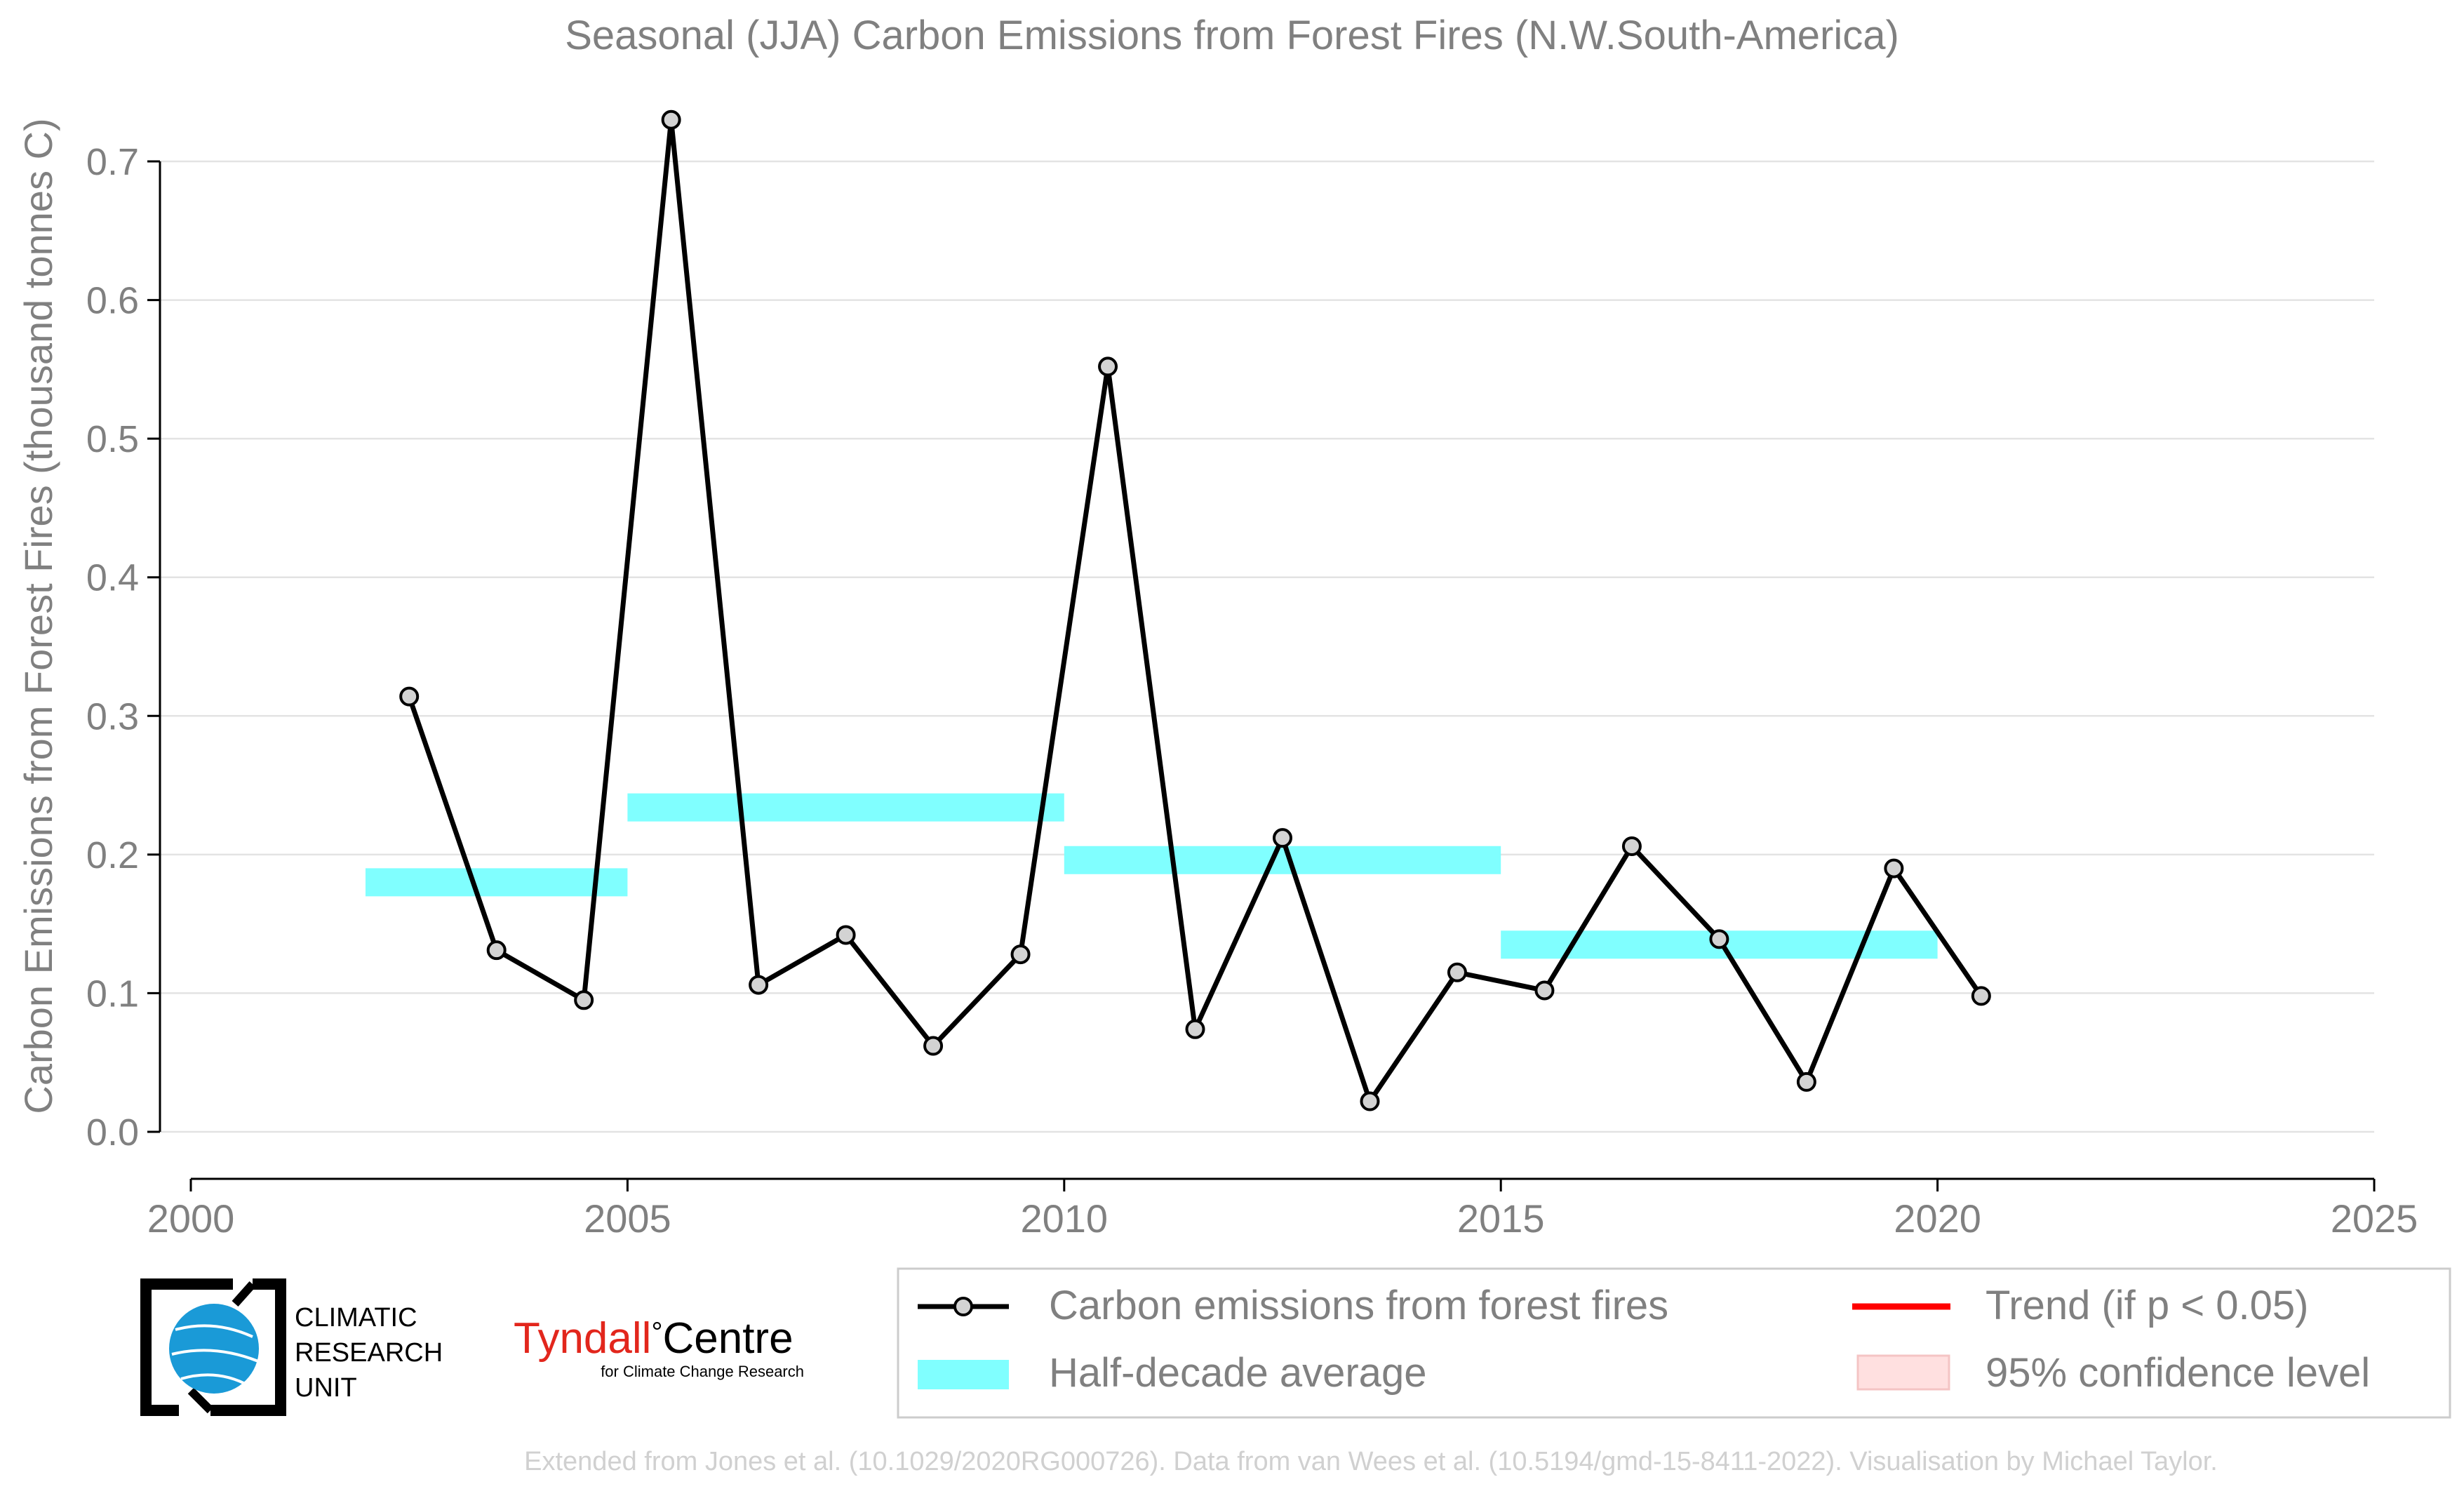 The image size is (2464, 1496). I want to click on legend-average-label: Half-decade average, so click(1237, 1373).